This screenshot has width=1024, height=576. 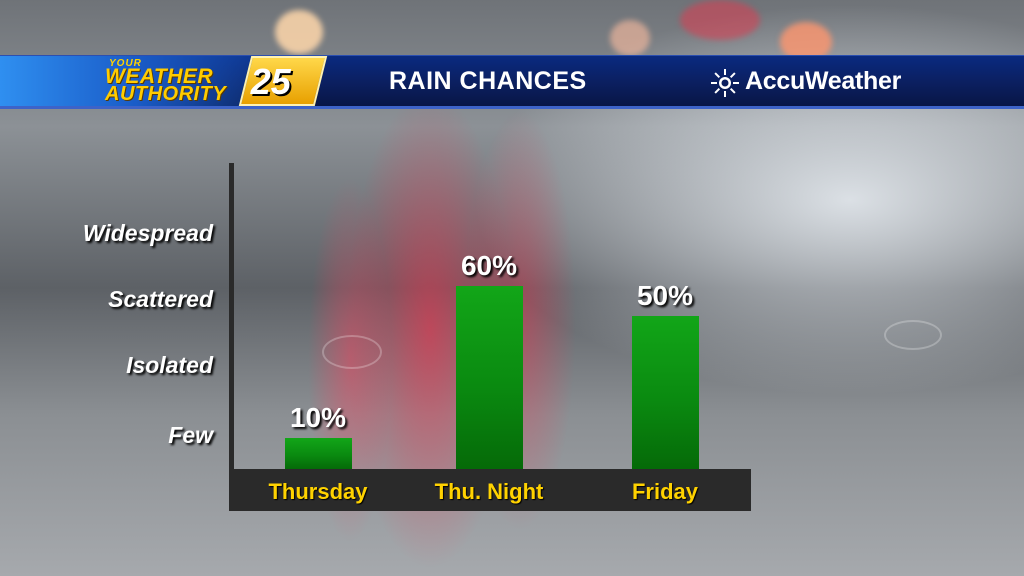 I want to click on y-tick-label: Widespread, so click(x=147, y=233).